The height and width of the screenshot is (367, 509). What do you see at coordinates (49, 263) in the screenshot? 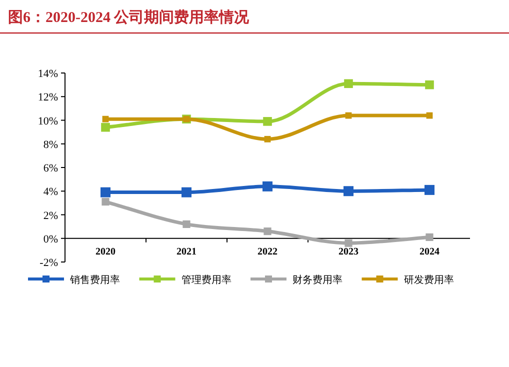
I see `y-tick-label: -2%` at bounding box center [49, 263].